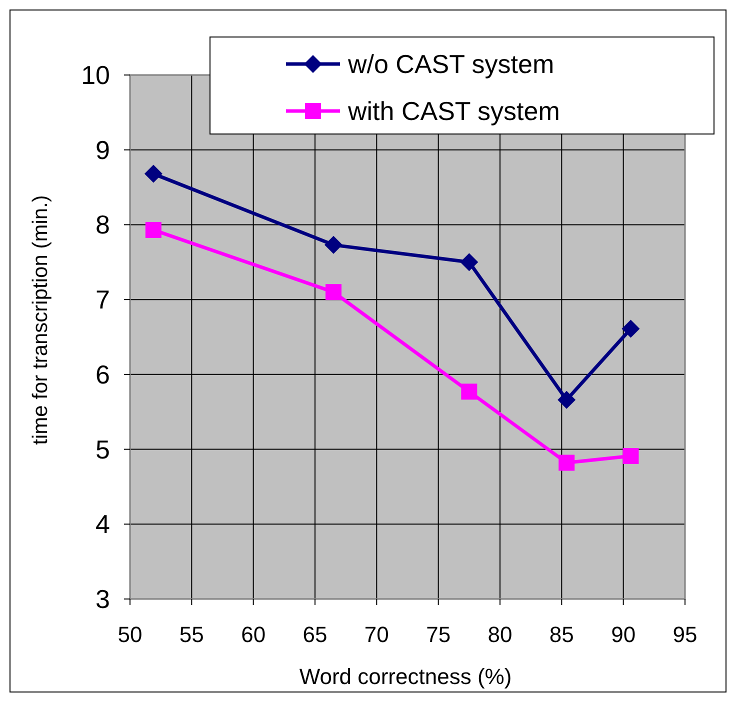 This screenshot has height=702, width=736. I want to click on x-tick-label: 85, so click(561, 634).